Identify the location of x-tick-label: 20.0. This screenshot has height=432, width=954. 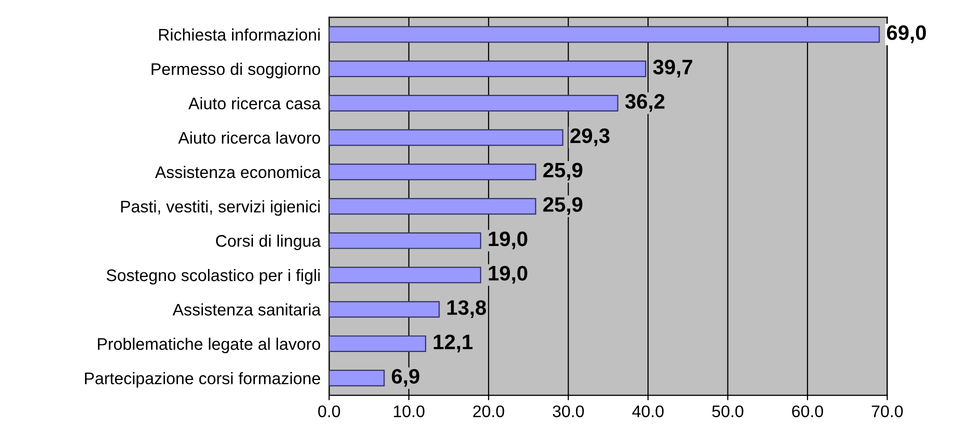
(488, 411).